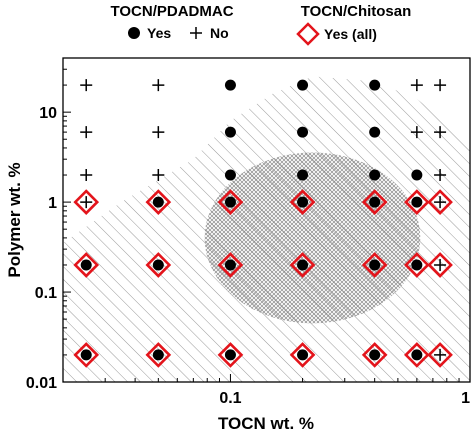 The image size is (474, 433). Describe the element at coordinates (266, 423) in the screenshot. I see `x-axis-label: TOCN wt. %` at that location.